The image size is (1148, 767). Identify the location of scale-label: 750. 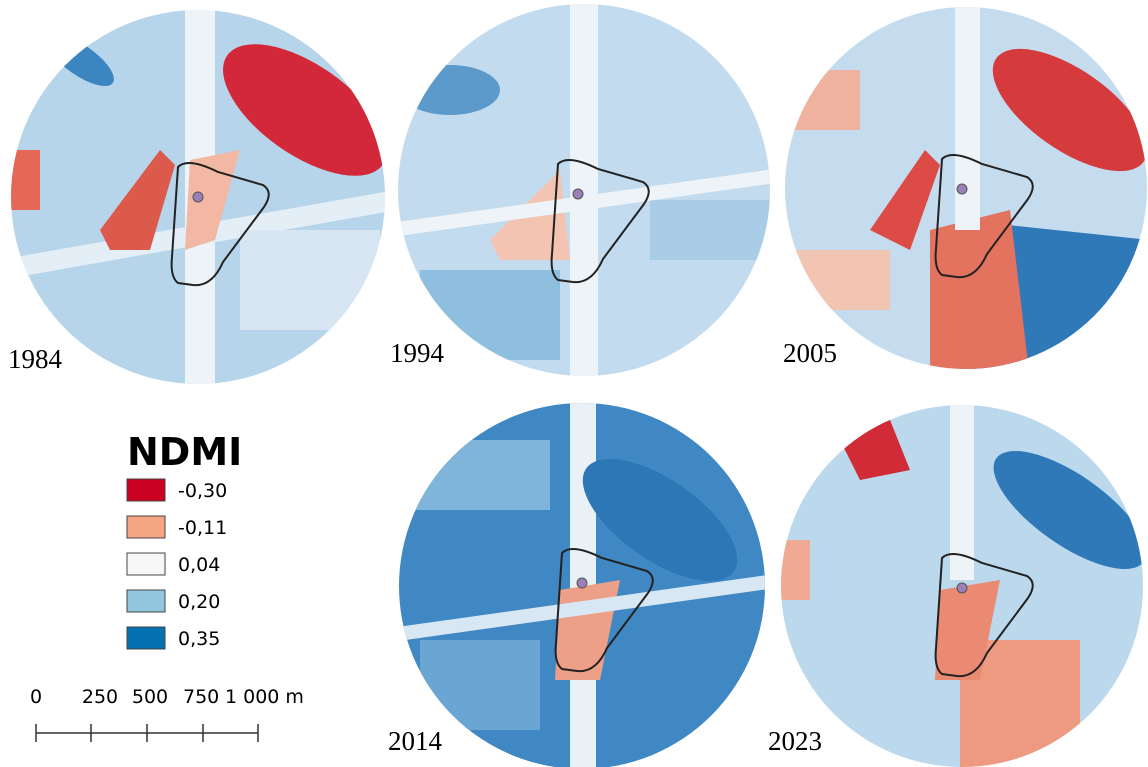
(201, 697).